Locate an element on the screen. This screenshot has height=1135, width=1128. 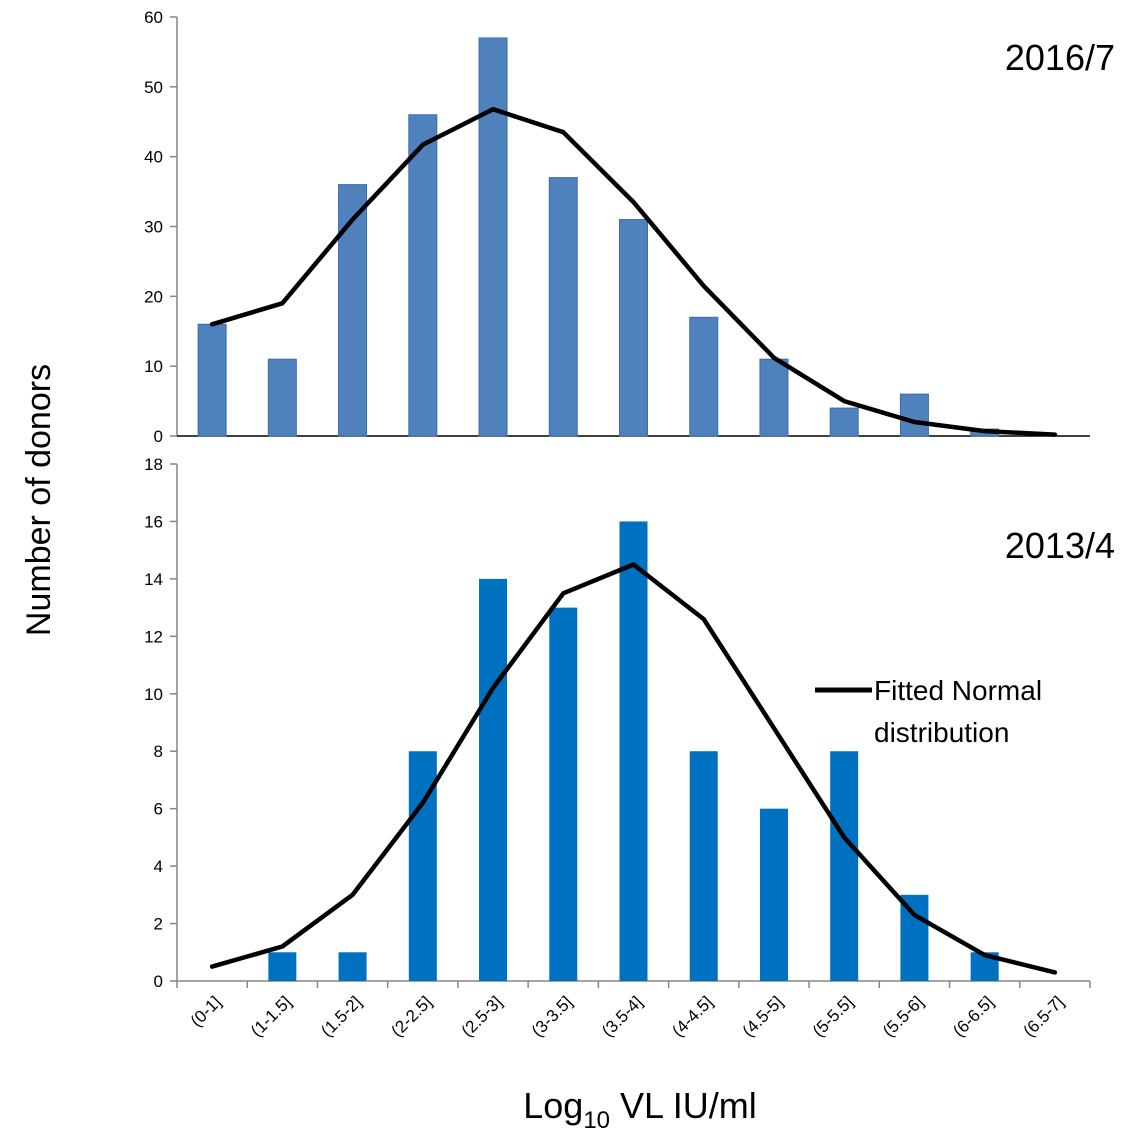
y-tick-label-bottom: 2 is located at coordinates (158, 924).